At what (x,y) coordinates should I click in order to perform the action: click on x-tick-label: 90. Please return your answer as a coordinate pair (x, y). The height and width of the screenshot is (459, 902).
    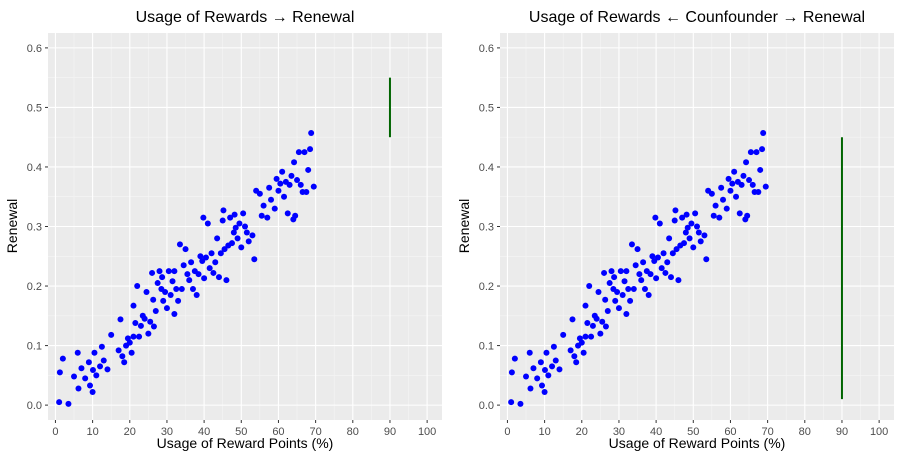
    Looking at the image, I should click on (842, 432).